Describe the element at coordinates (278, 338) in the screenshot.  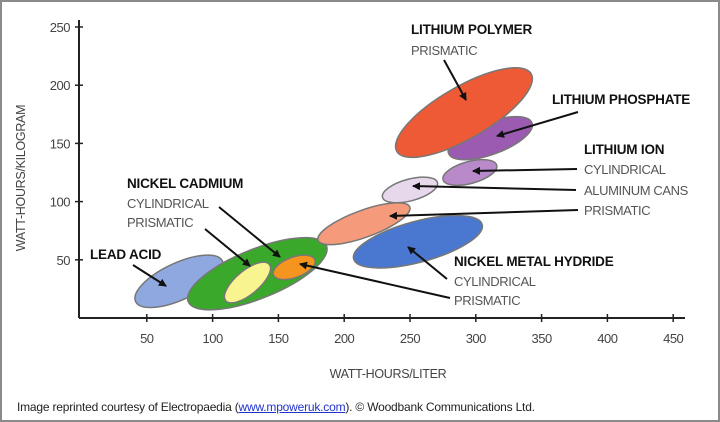
I see `x-tick-label: 150` at that location.